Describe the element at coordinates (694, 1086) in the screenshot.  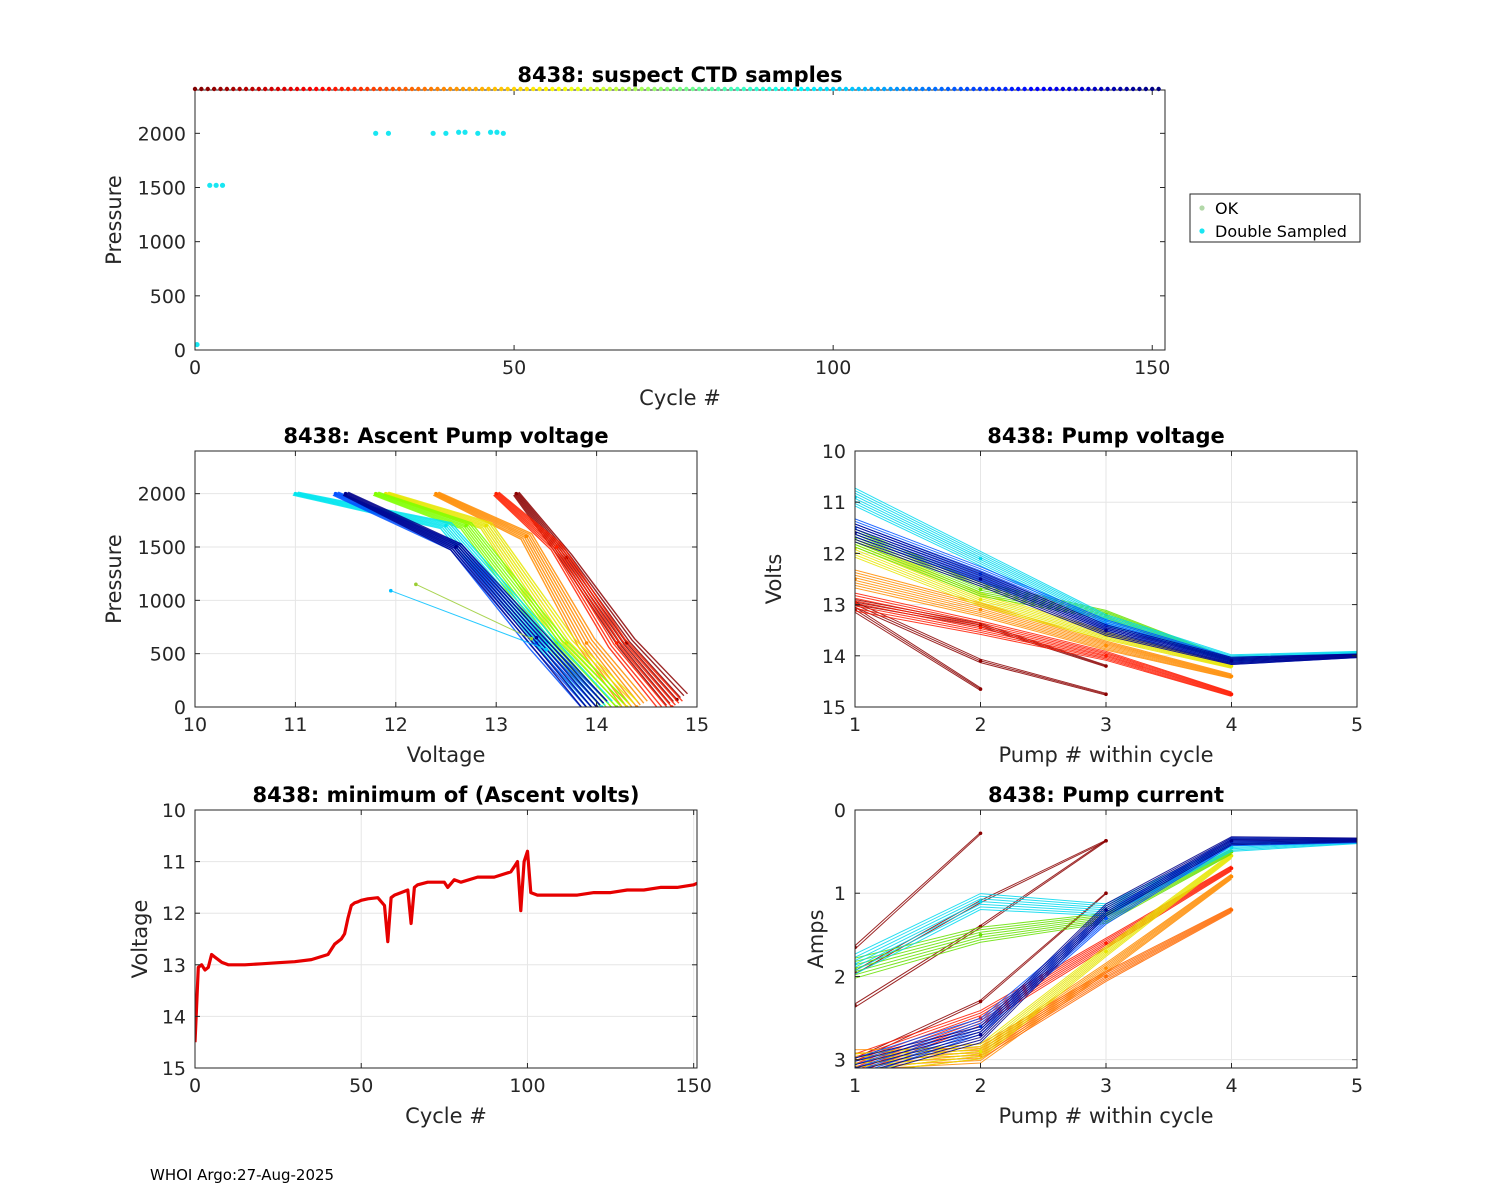
I see `x-tick-label: 150` at that location.